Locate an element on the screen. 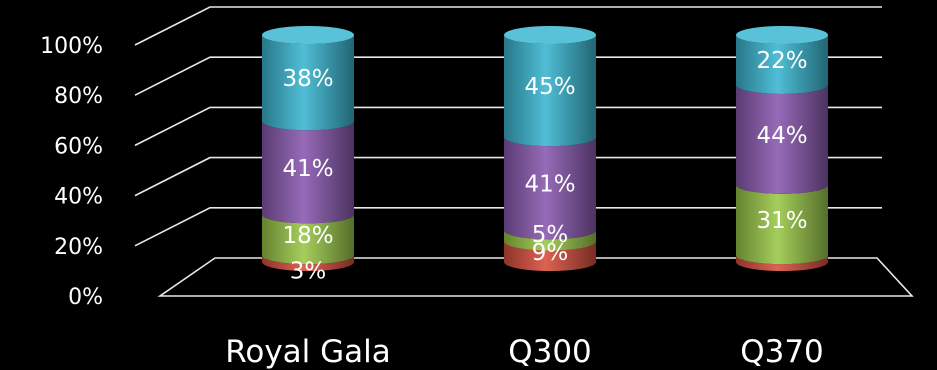  data-label: 5% is located at coordinates (550, 235).